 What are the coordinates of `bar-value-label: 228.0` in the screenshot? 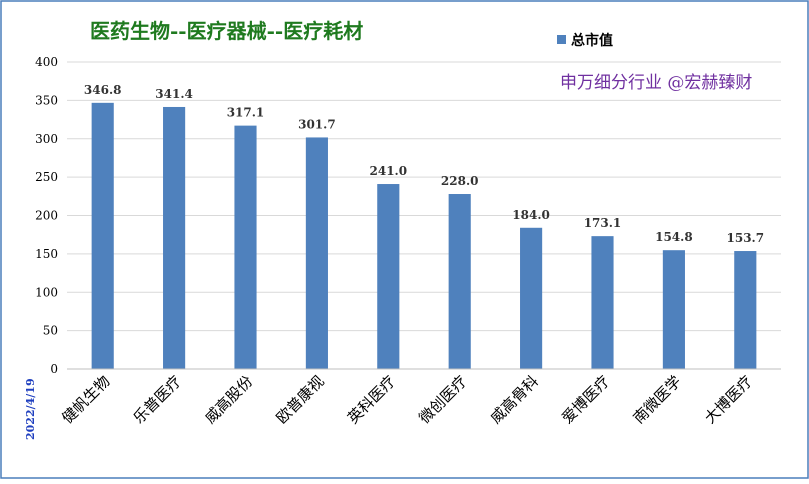 It's located at (460, 181).